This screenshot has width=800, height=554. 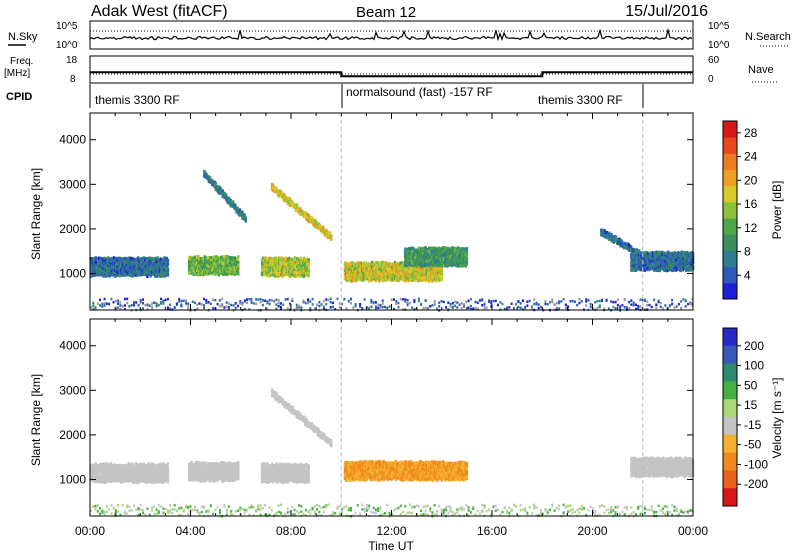 What do you see at coordinates (719, 45) in the screenshot?
I see `noise-tick-low-right: 10^0` at bounding box center [719, 45].